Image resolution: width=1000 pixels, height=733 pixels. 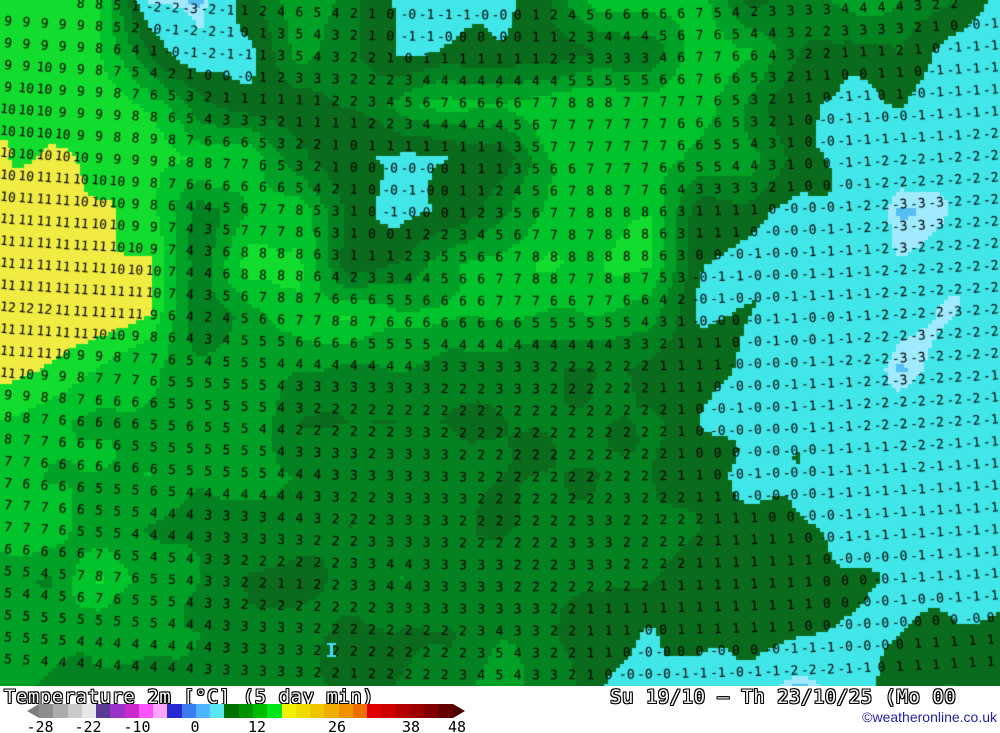 I want to click on temperature-colorbar, so click(x=246, y=711).